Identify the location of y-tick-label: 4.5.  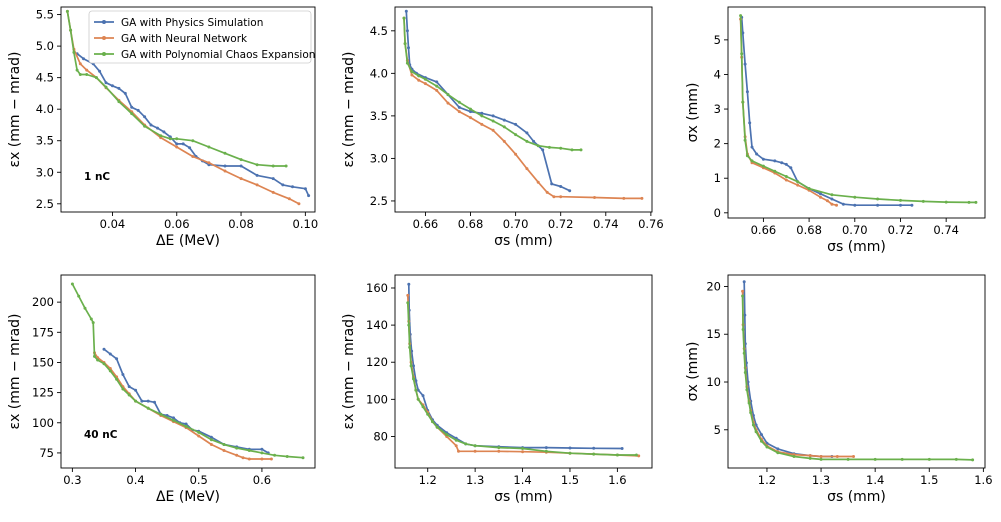
(379, 31).